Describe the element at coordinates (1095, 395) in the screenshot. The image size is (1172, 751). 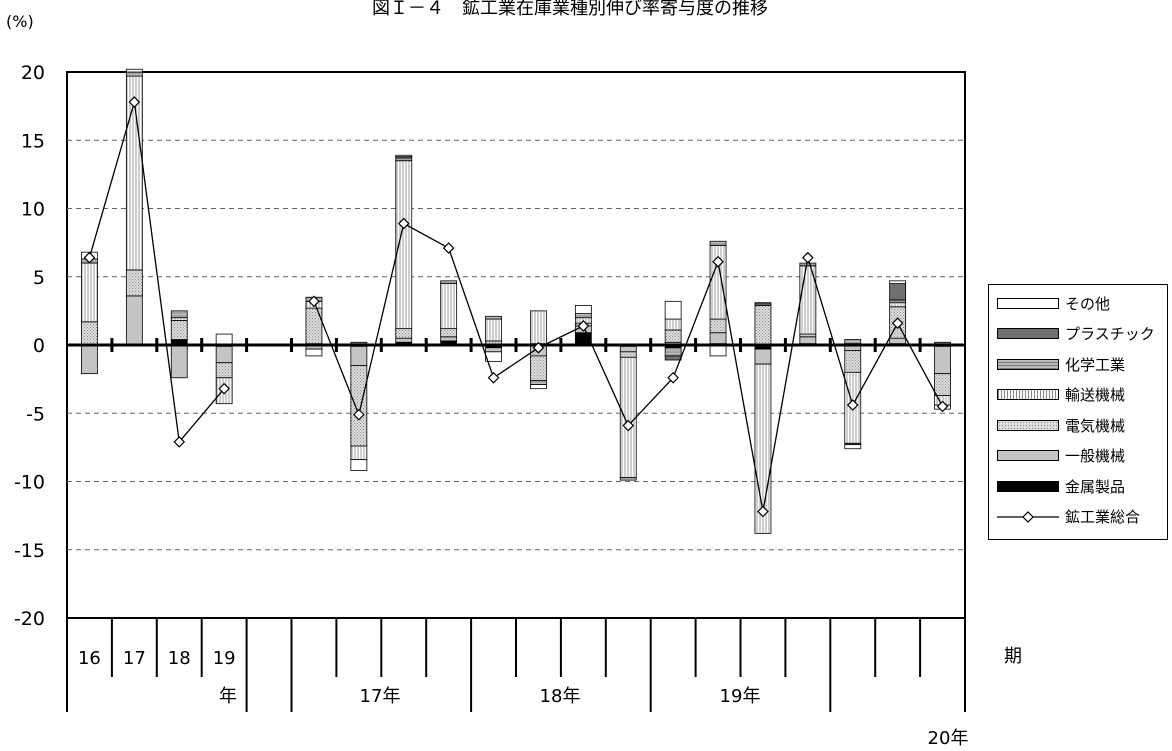
I see `legend-label: 輸送機械` at that location.